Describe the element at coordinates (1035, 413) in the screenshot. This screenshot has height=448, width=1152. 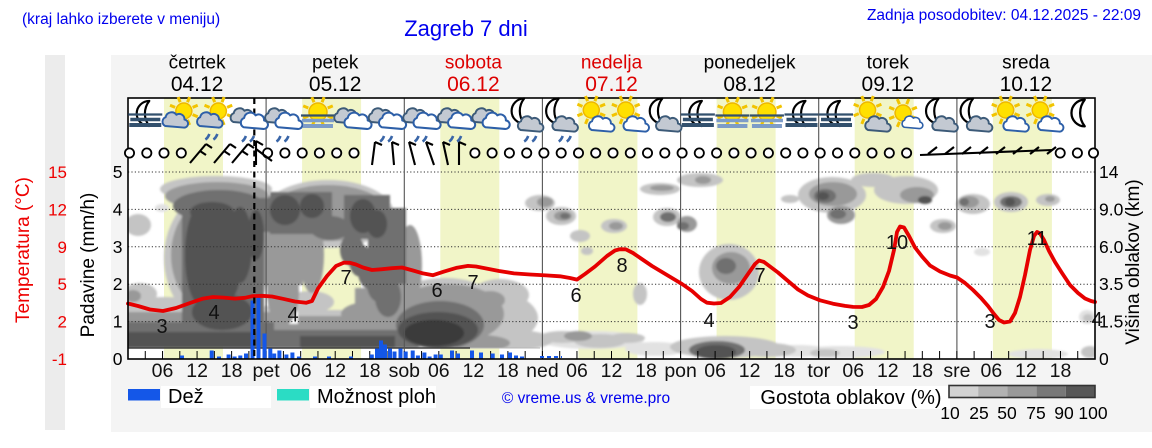
I see `svg-text: 75` at that location.